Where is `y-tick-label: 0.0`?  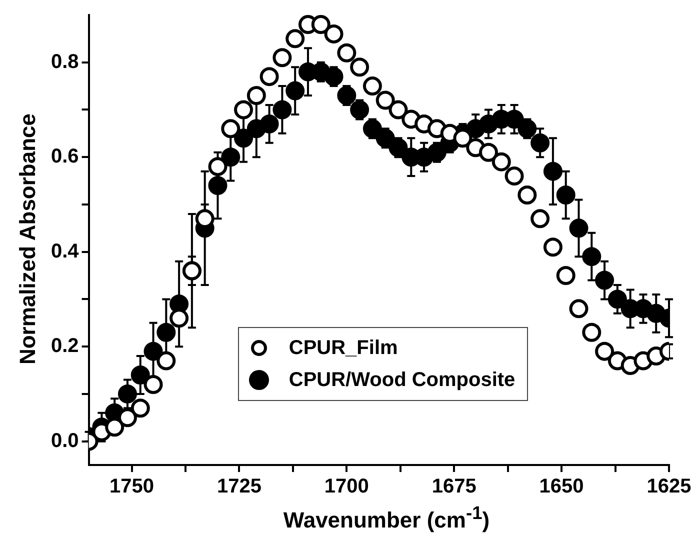
y-tick-label: 0.0 is located at coordinates (64, 441).